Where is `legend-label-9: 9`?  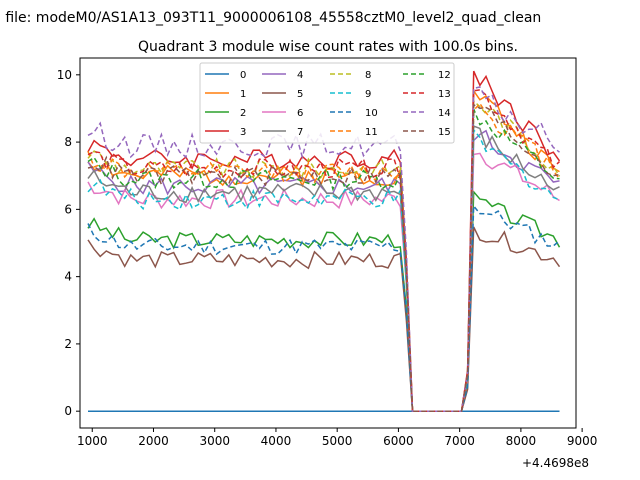
legend-label-9: 9 is located at coordinates (368, 94).